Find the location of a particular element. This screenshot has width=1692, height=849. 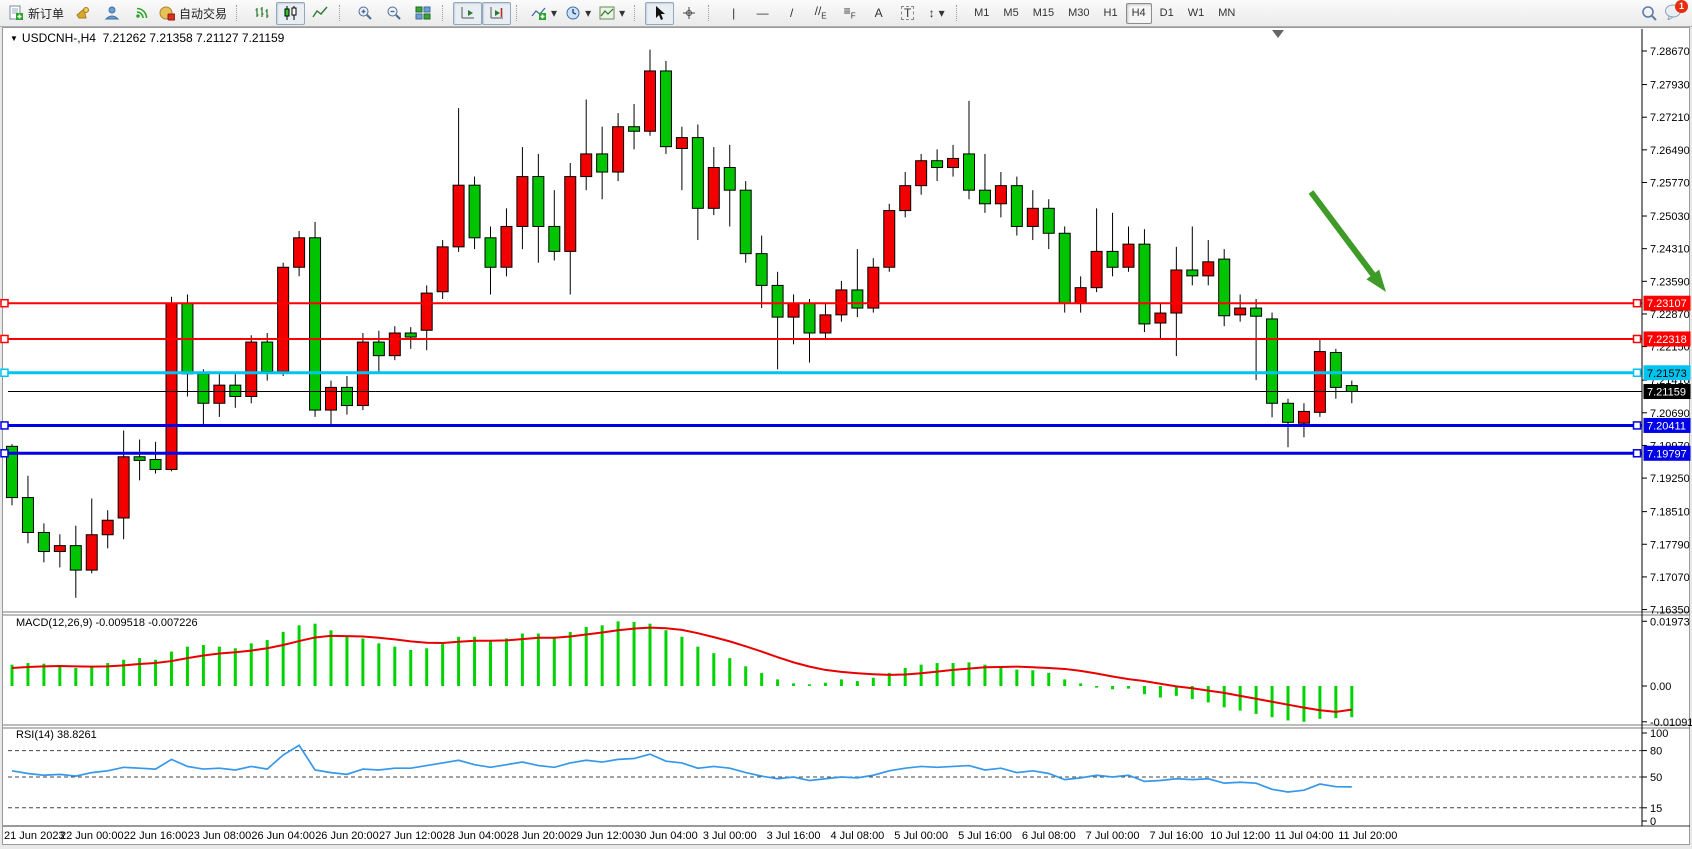

signals-button is located at coordinates (140, 13).